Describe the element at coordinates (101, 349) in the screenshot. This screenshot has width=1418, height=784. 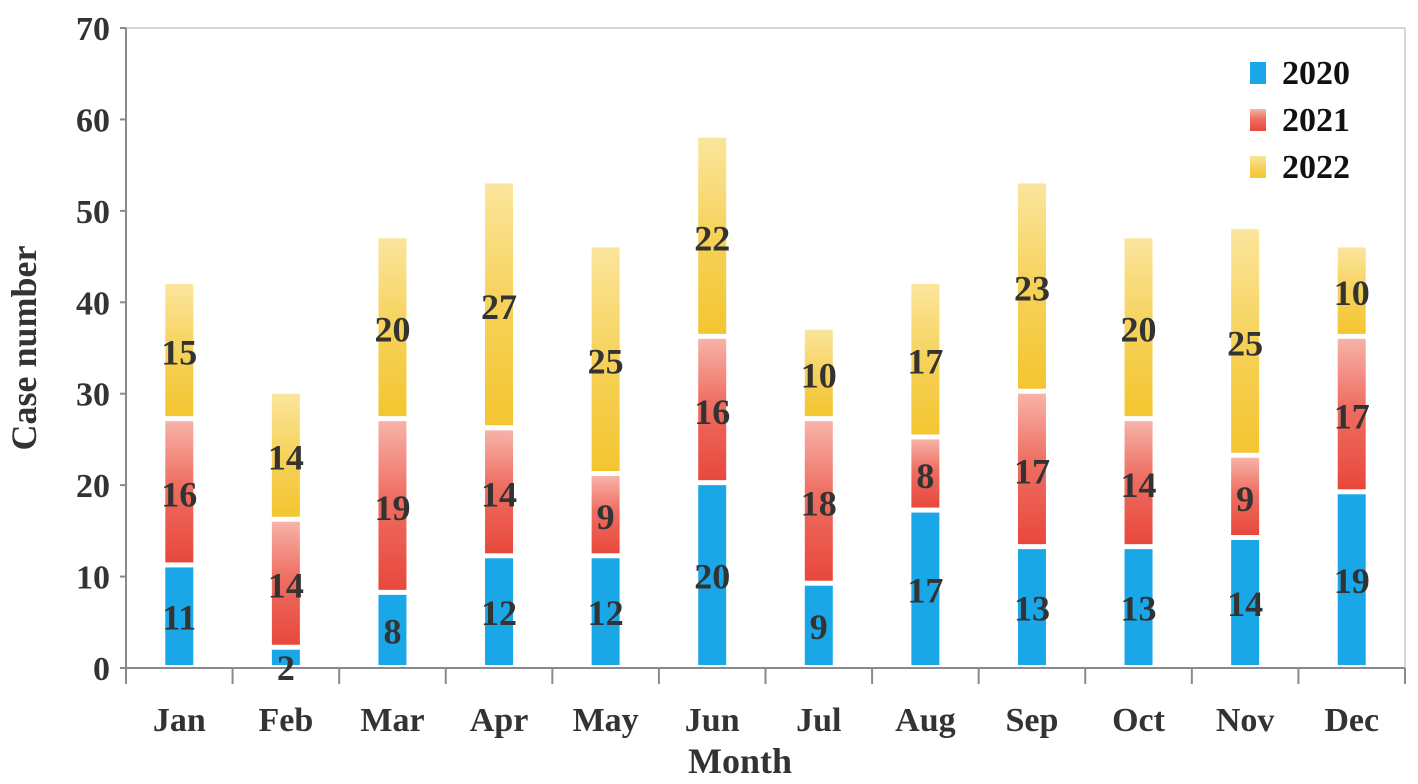
I see `y-axis-ticks: 0 10 20 30 40 50 60 70` at that location.